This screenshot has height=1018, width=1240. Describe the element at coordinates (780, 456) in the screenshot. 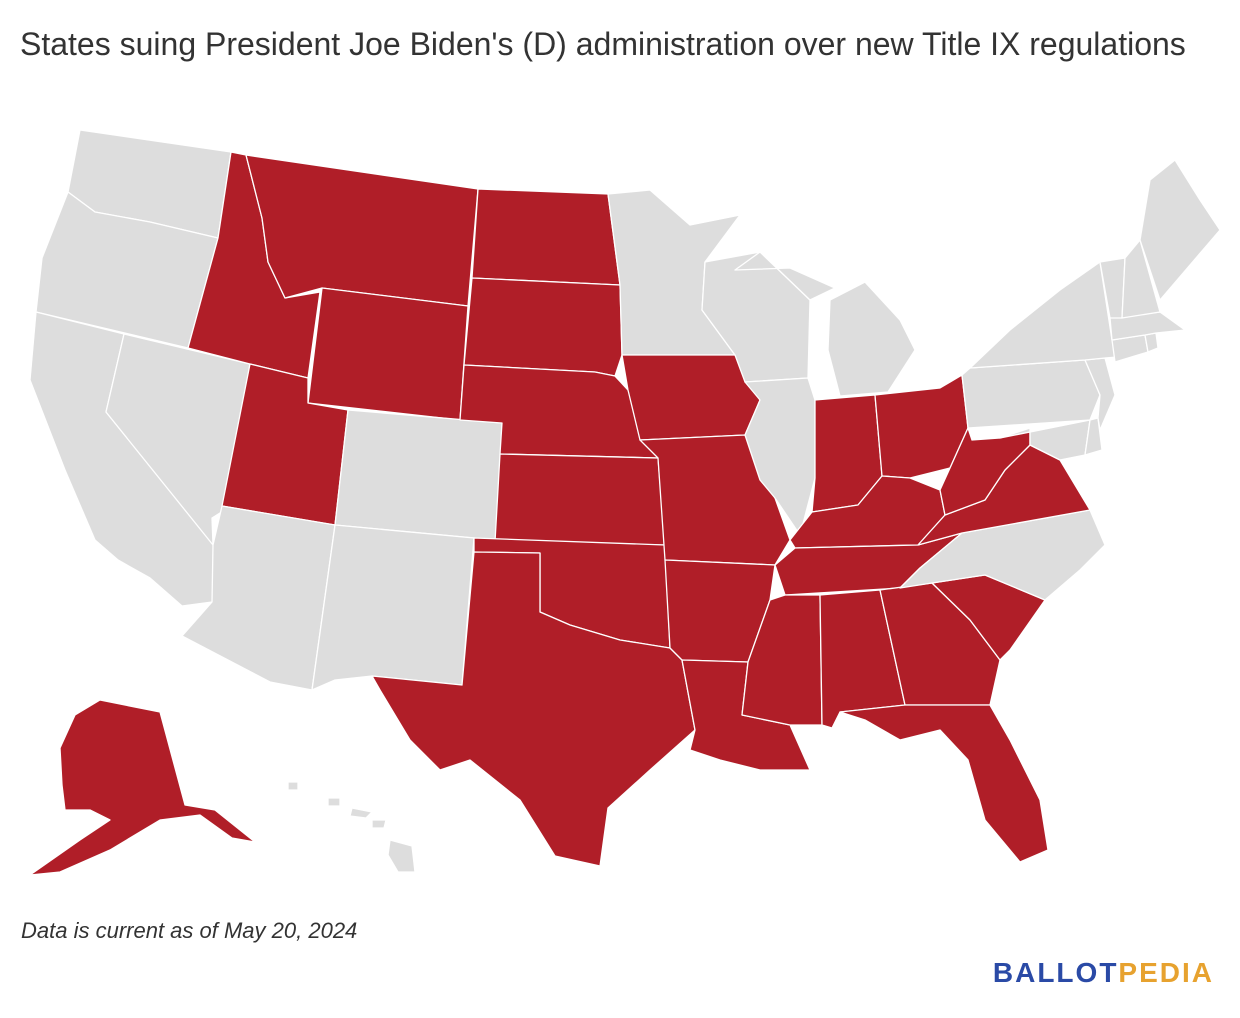

I see `state-il` at that location.